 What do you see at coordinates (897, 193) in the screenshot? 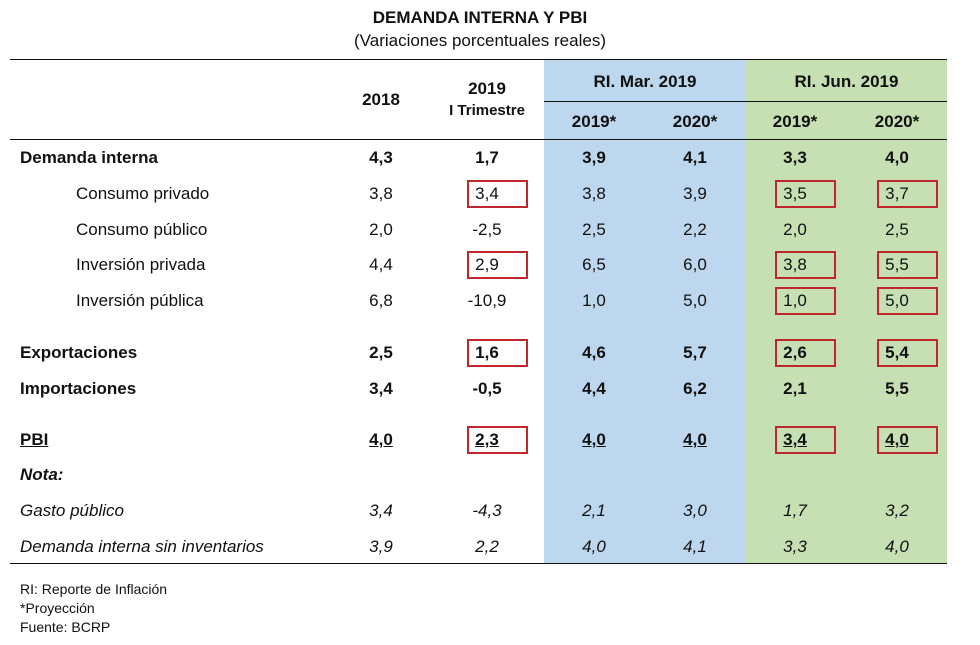
I see `table-cell: 3,7` at bounding box center [897, 193].